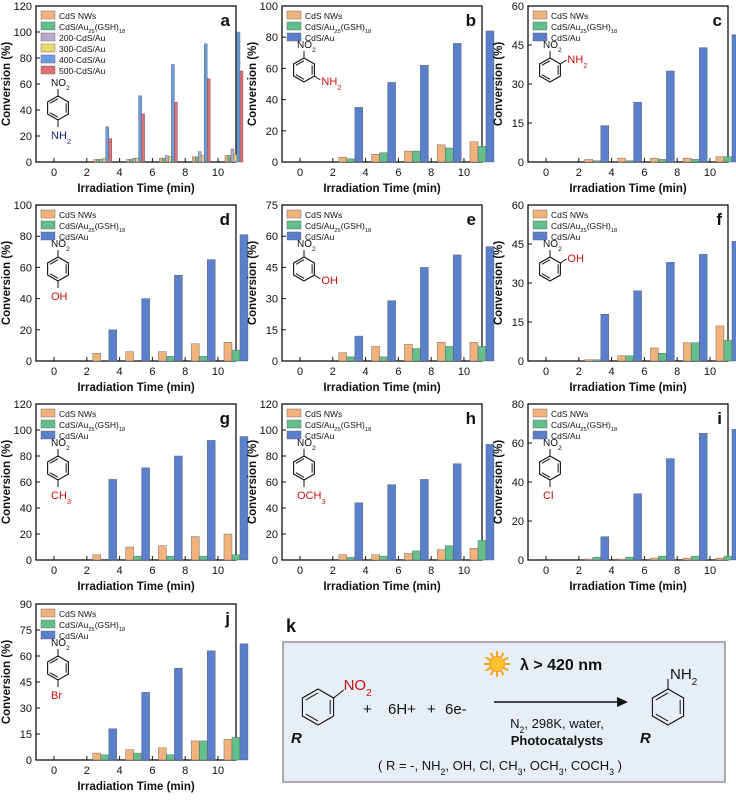 The image size is (736, 801). What do you see at coordinates (59, 496) in the screenshot?
I see `text-part: CH` at bounding box center [59, 496].